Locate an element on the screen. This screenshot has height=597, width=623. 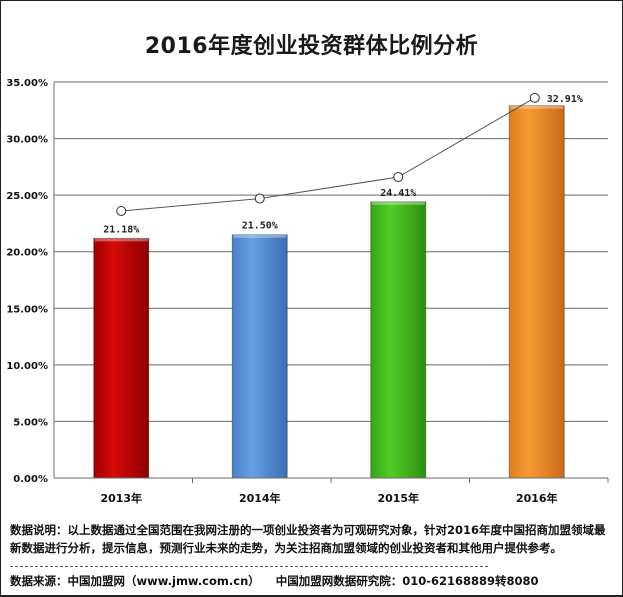
data-label: 24.41% is located at coordinates (398, 193).